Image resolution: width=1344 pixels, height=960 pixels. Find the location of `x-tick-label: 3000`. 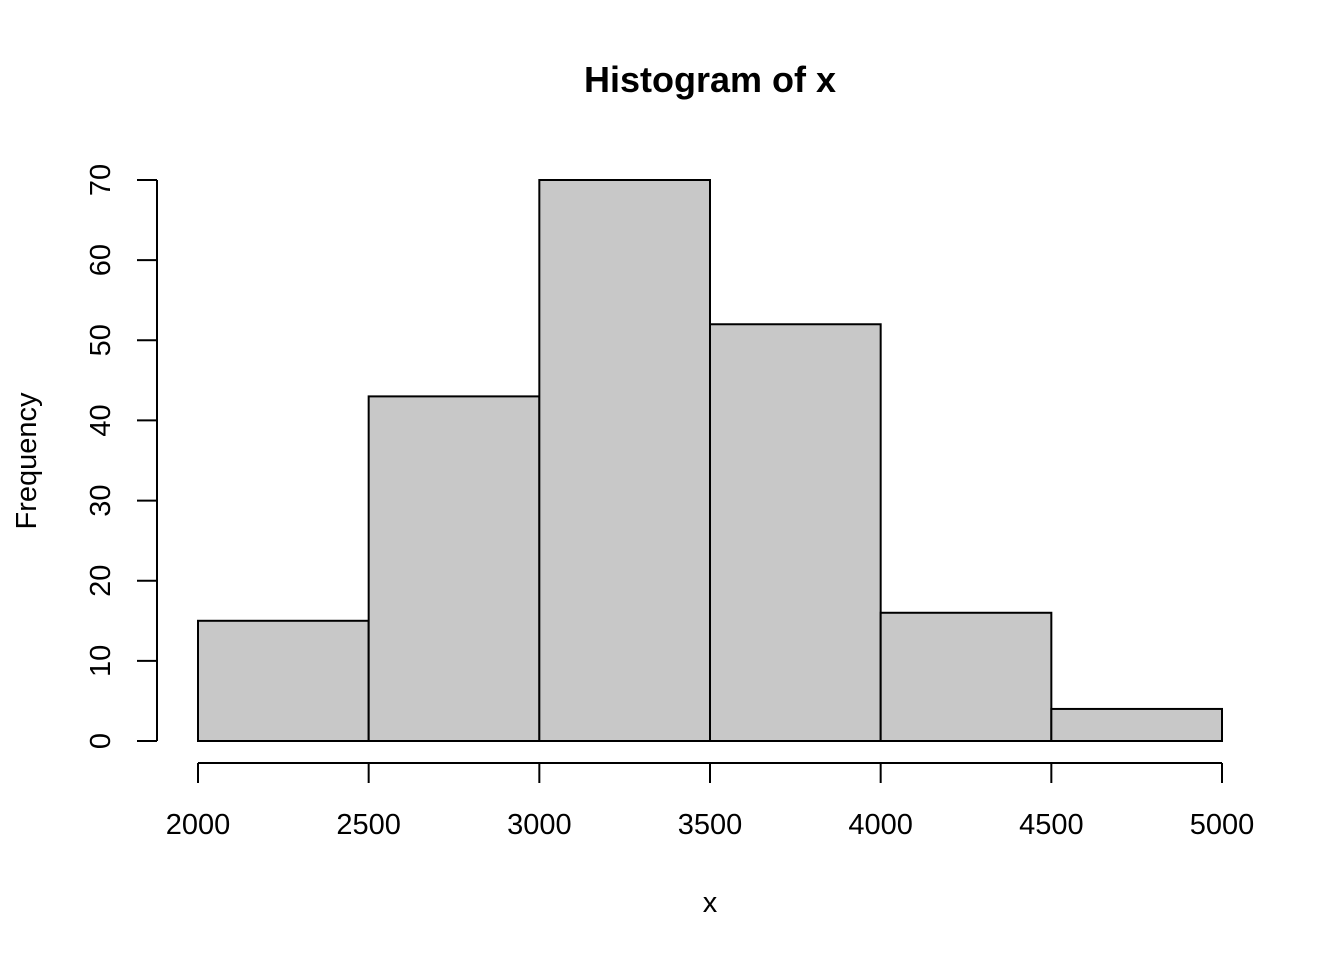

x-tick-label: 3000 is located at coordinates (539, 825).